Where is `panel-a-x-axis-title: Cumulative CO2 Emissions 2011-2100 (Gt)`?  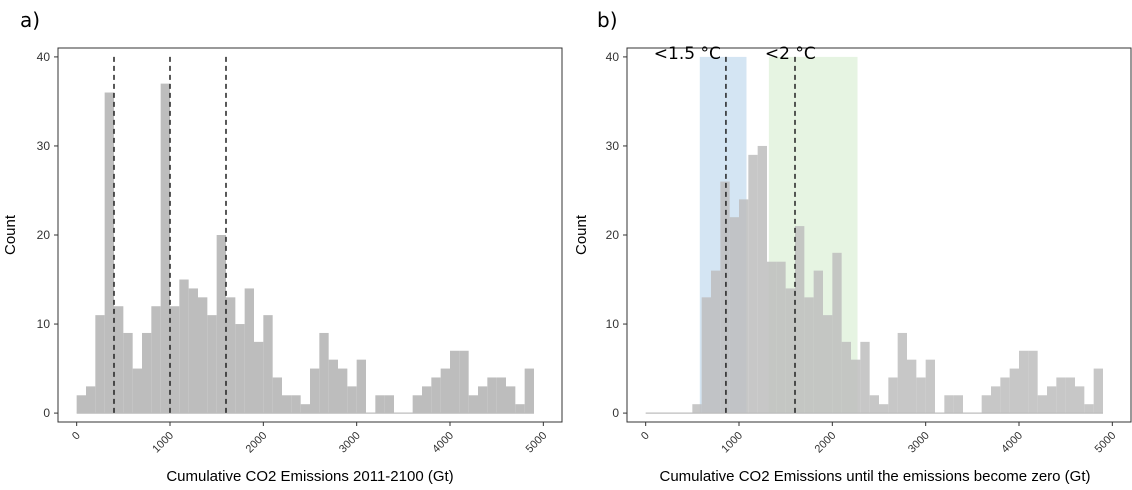 panel-a-x-axis-title: Cumulative CO2 Emissions 2011-2100 (Gt) is located at coordinates (309, 476).